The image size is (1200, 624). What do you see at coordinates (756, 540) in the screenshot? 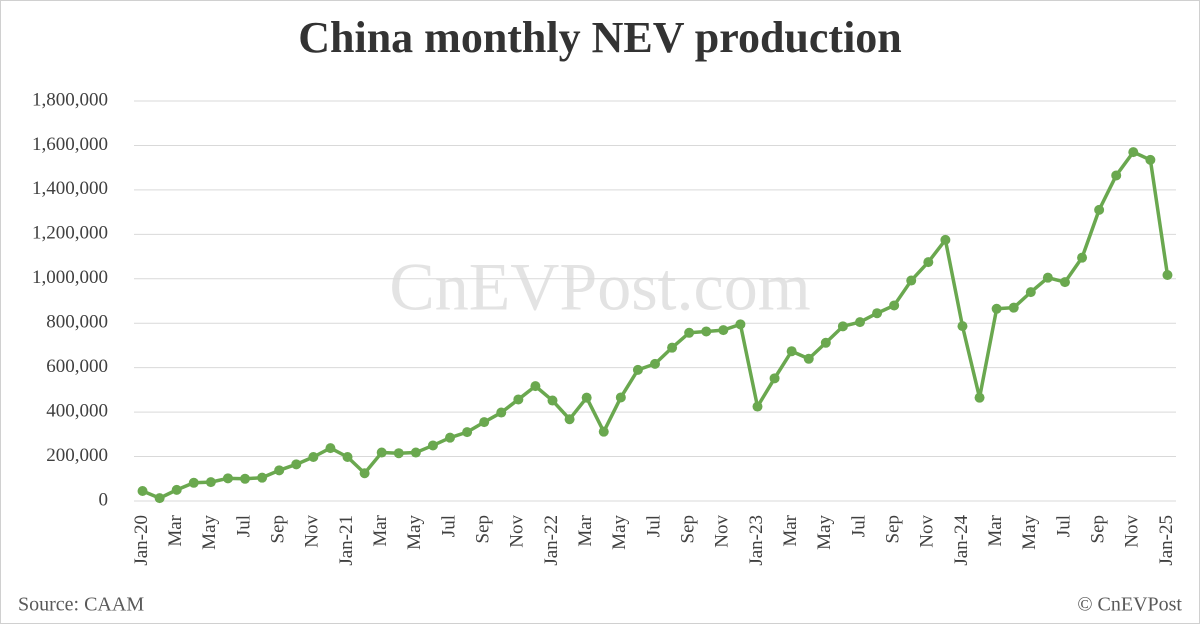
I see `x-tick-label: Jan-23` at bounding box center [756, 540].